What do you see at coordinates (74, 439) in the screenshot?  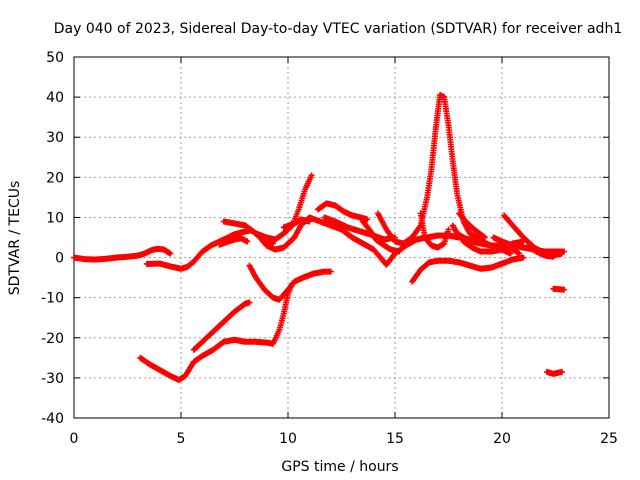 I see `x-tick-label: 0` at bounding box center [74, 439].